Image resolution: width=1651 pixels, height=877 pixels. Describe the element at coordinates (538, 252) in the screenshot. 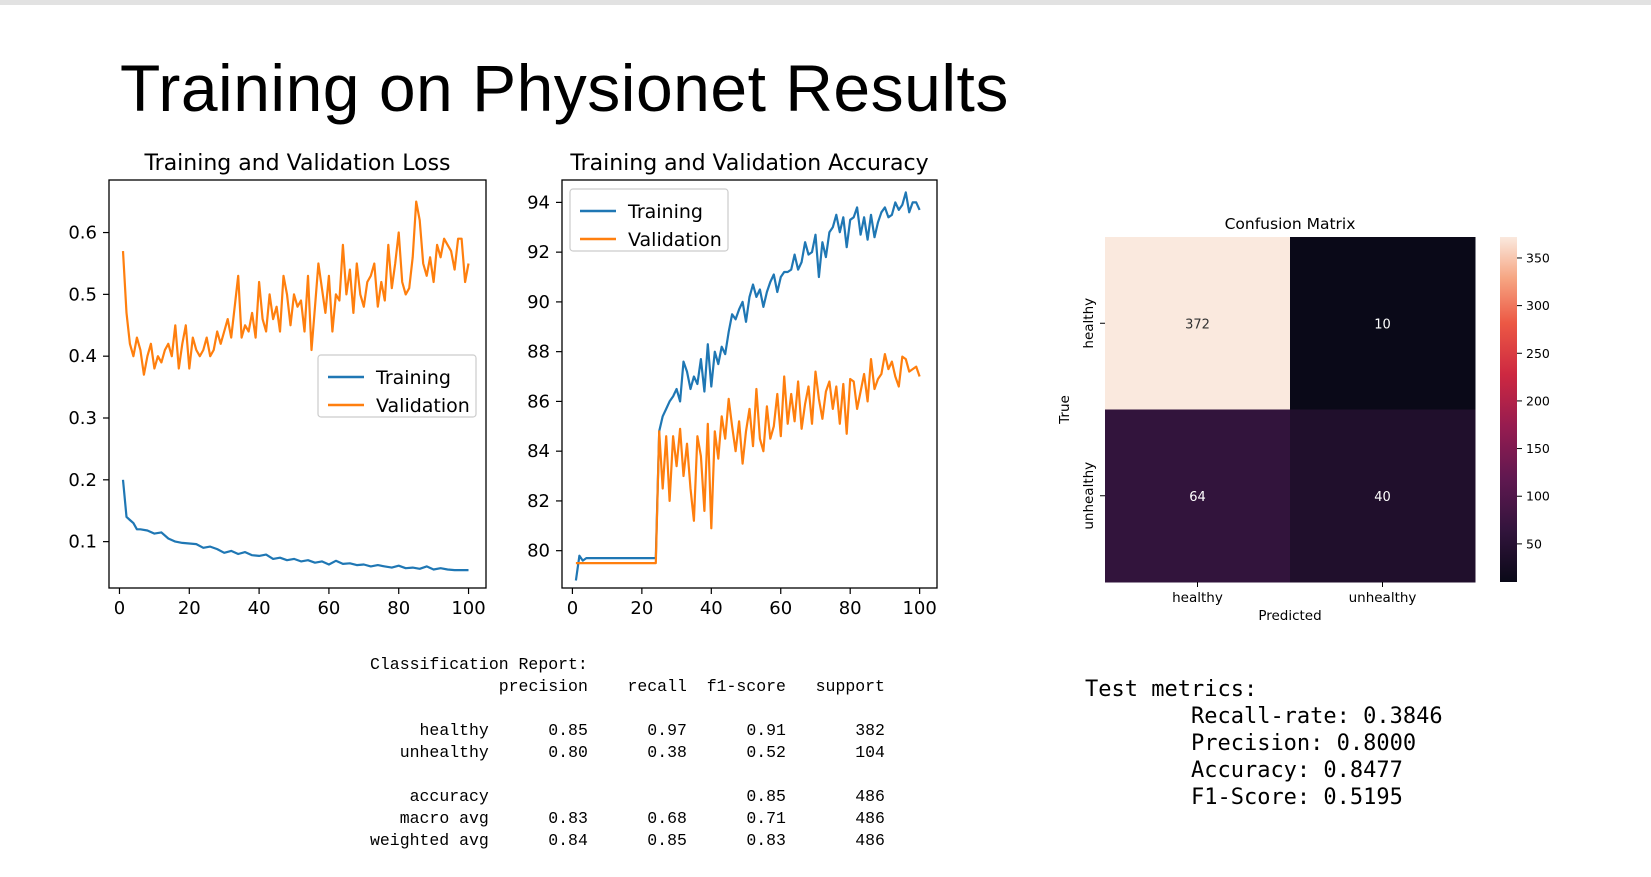

I see `accuracy-y-tick-label: 92` at that location.